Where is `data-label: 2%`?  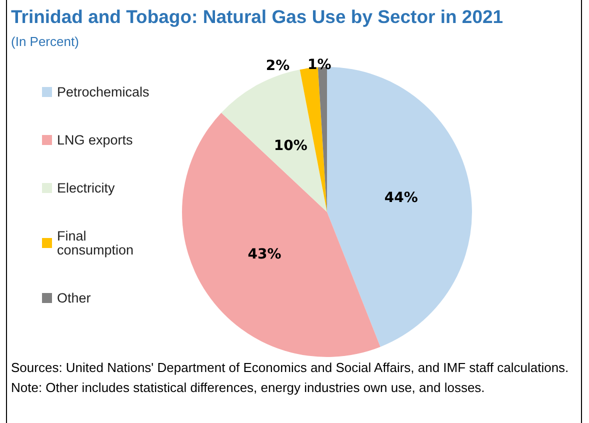 data-label: 2% is located at coordinates (278, 66).